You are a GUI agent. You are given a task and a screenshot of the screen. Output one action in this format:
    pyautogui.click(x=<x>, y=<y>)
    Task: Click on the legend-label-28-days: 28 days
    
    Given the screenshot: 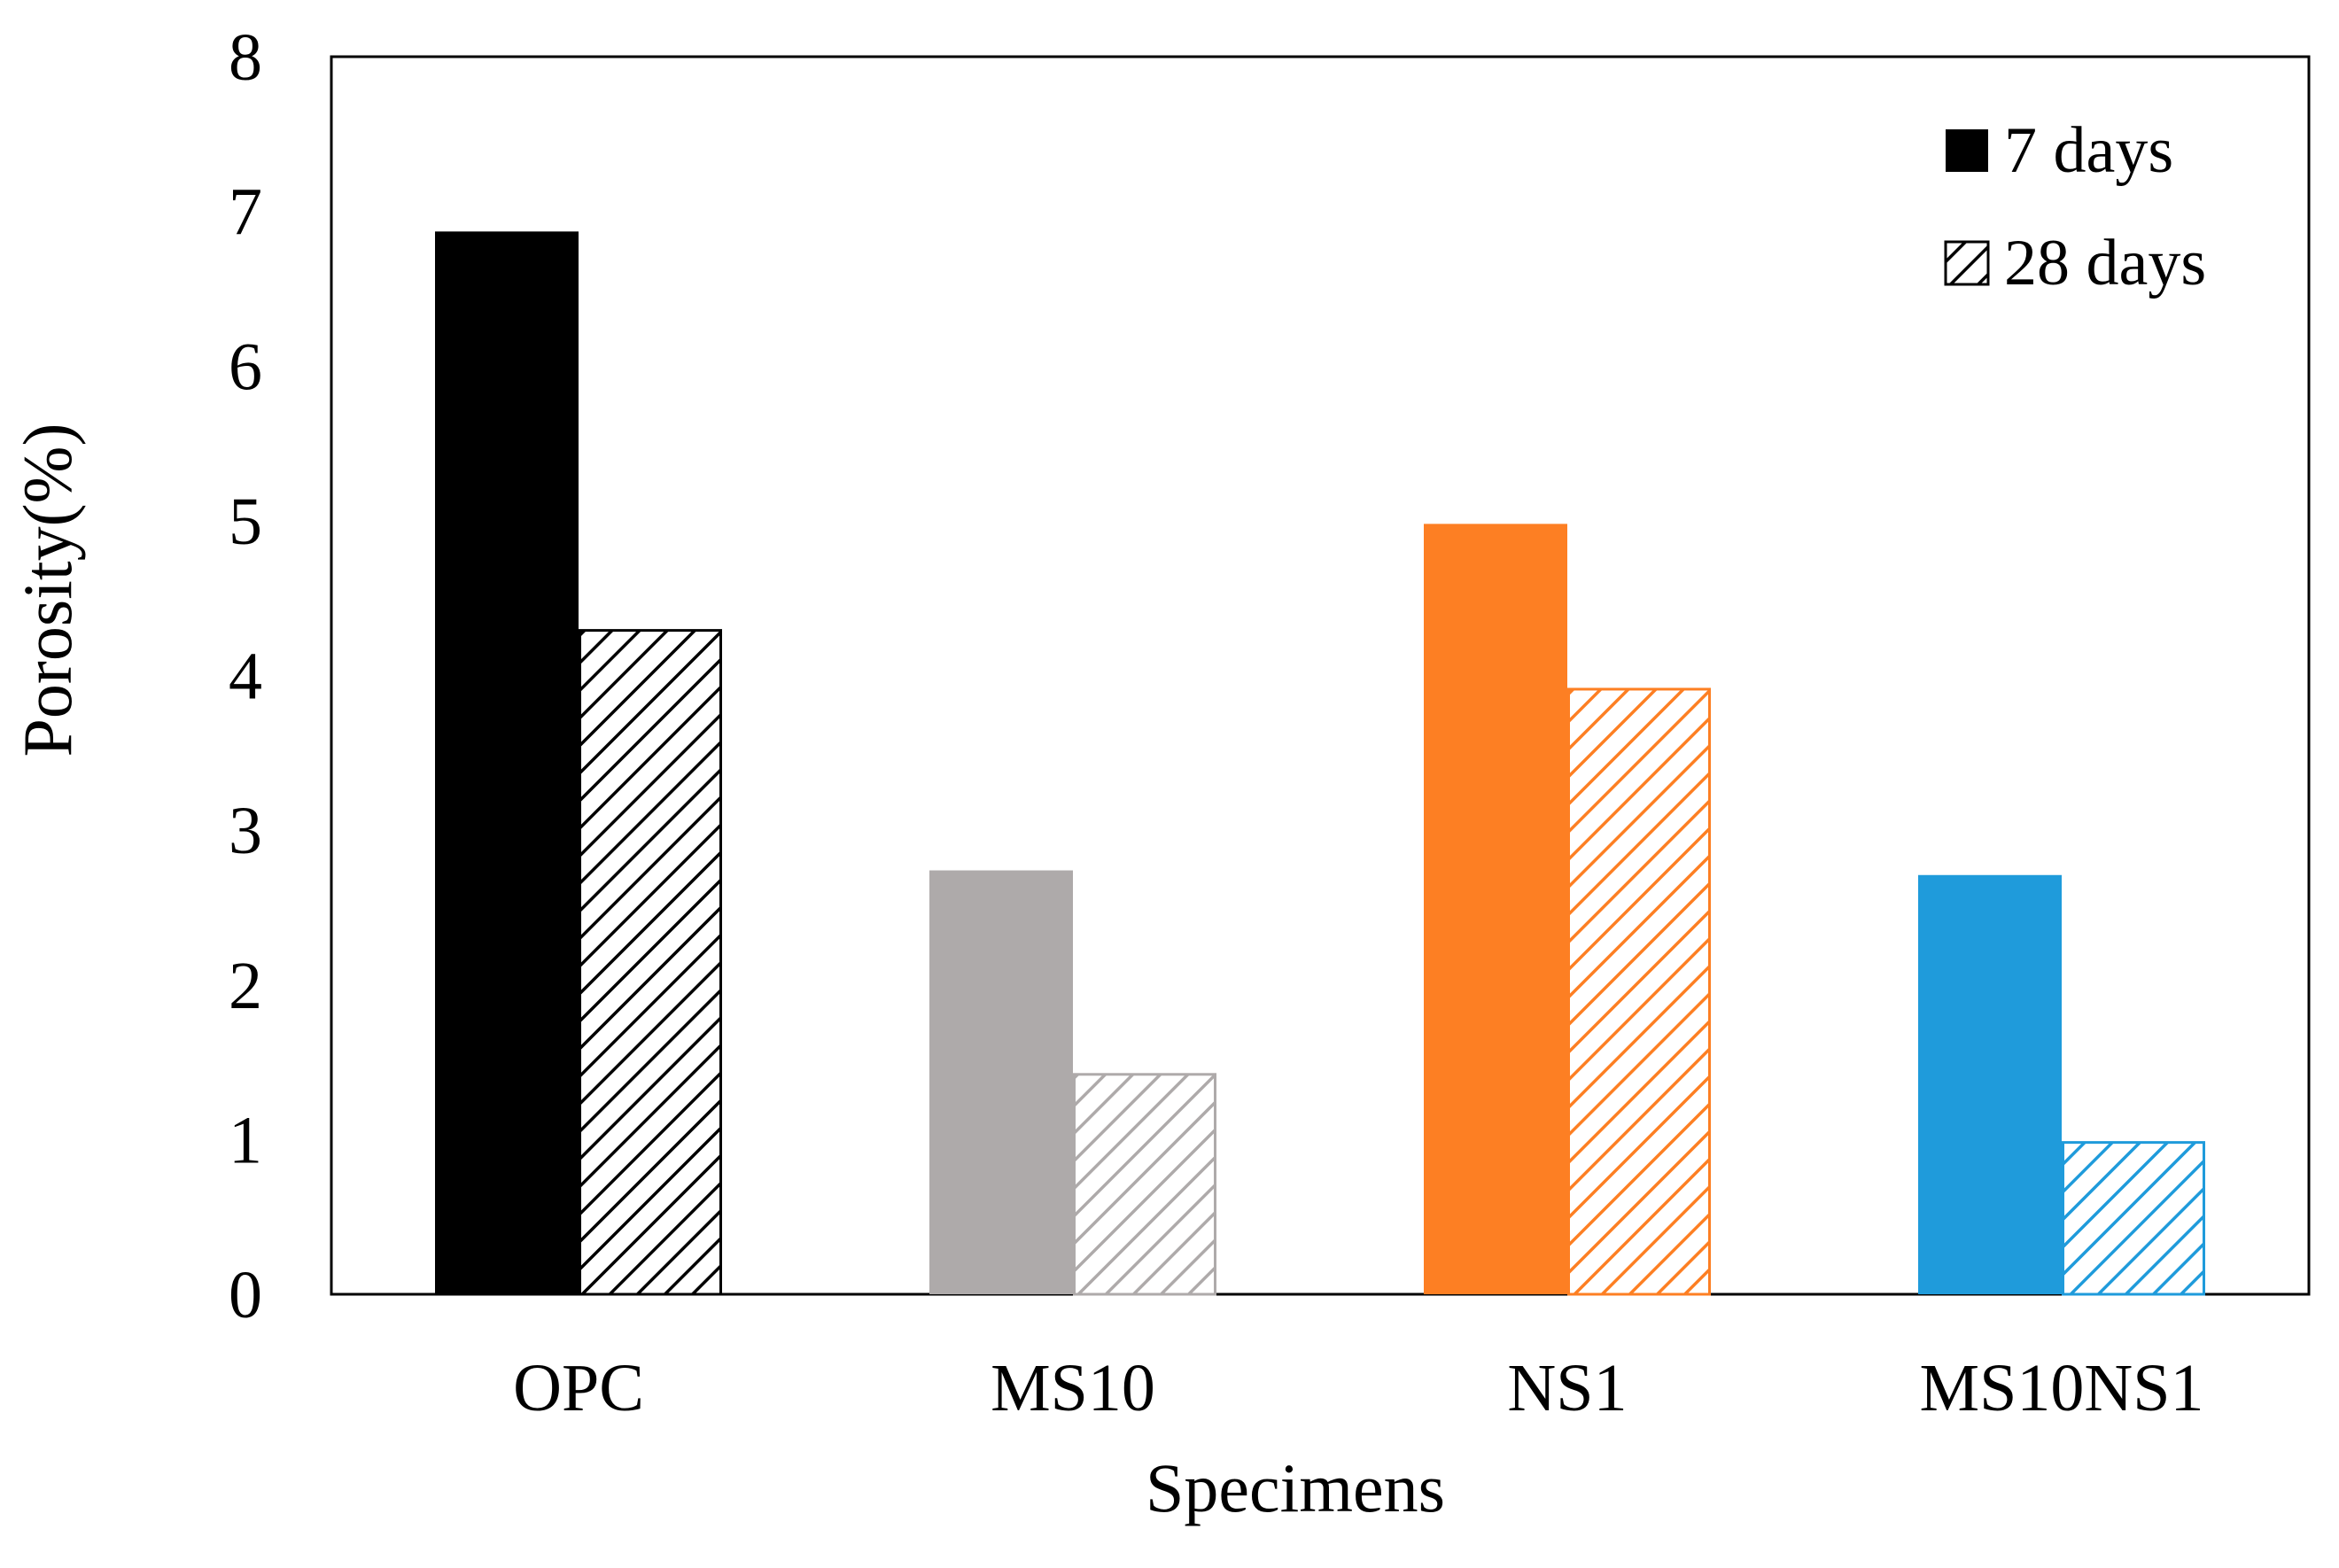 What is the action you would take?
    pyautogui.click(x=2105, y=263)
    